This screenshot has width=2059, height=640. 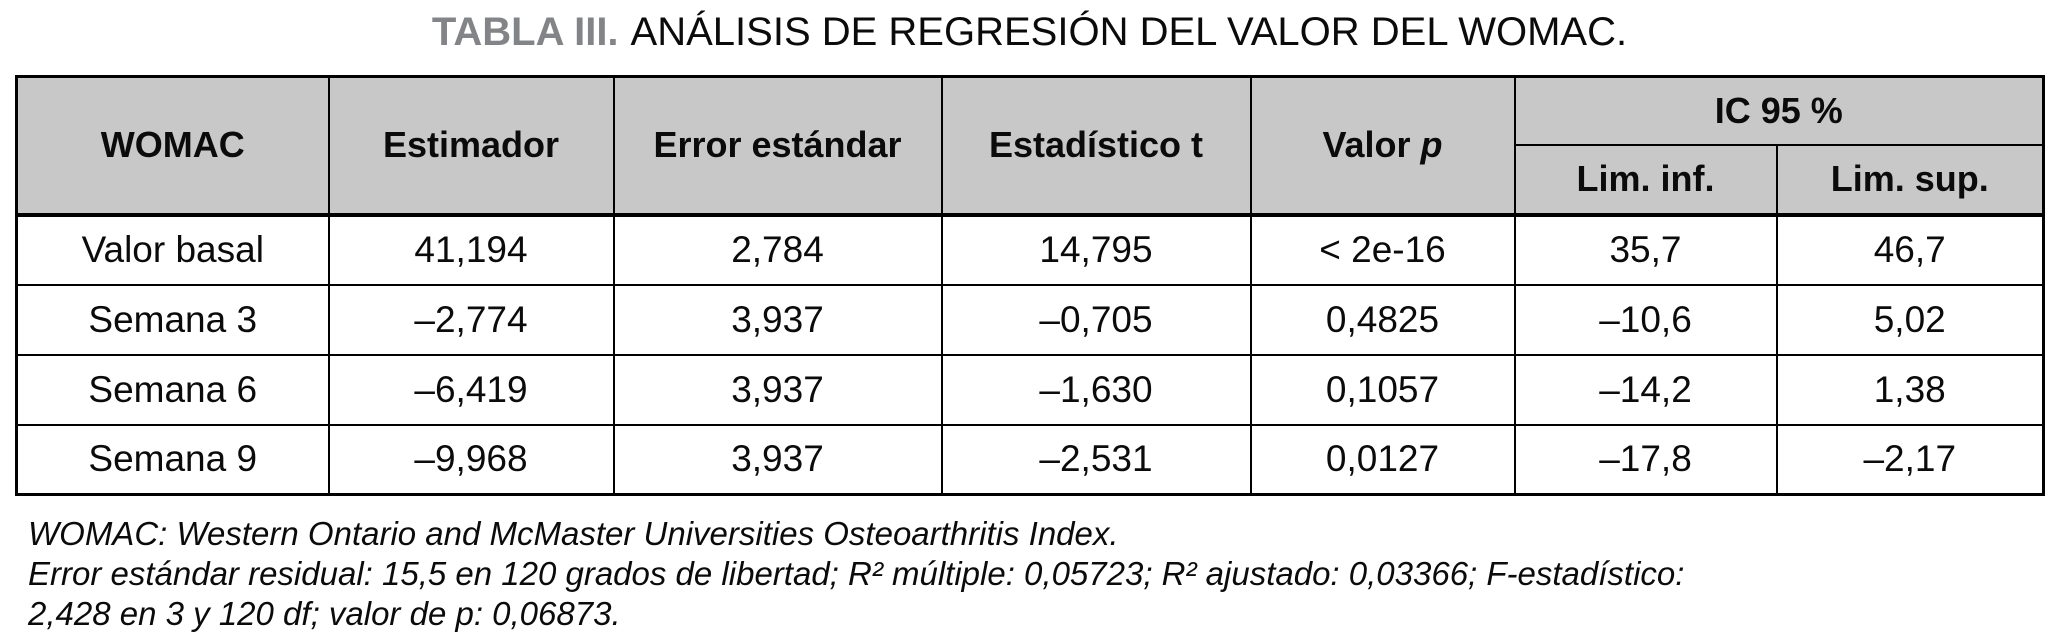 I want to click on col-header-valor-p: Valor p, so click(x=1382, y=146).